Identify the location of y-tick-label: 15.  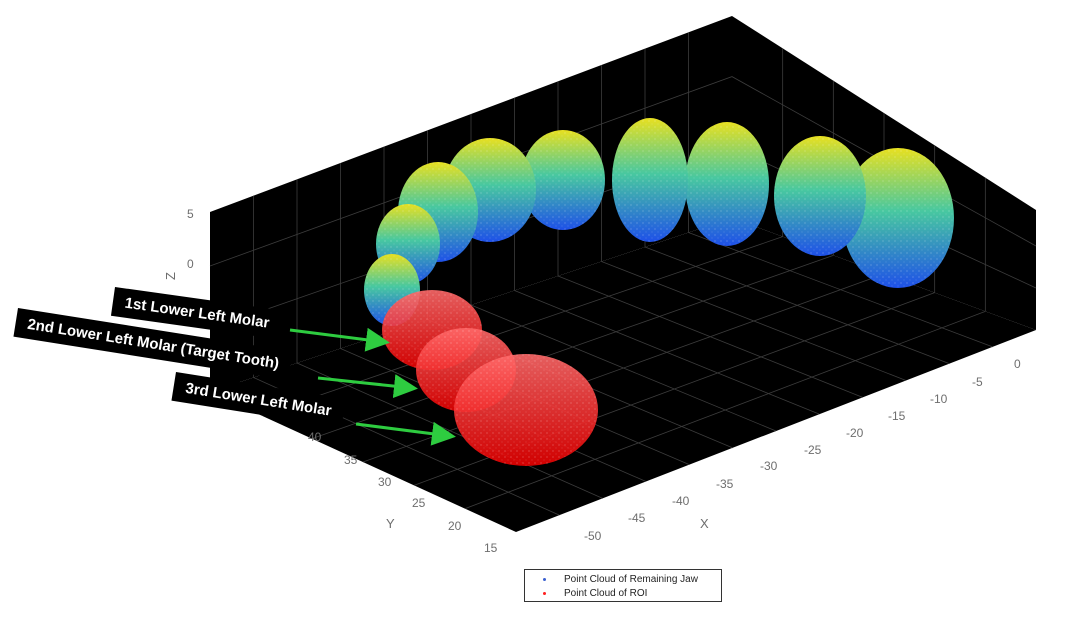
(491, 548).